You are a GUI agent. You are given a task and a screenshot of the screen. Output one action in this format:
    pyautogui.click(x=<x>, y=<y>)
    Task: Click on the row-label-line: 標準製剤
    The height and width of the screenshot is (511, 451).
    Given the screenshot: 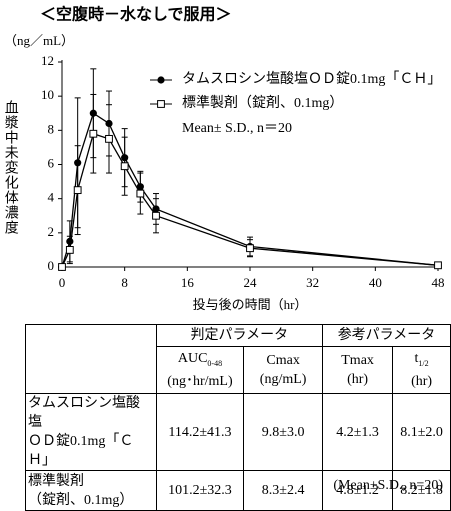 What is the action you would take?
    pyautogui.click(x=56, y=481)
    